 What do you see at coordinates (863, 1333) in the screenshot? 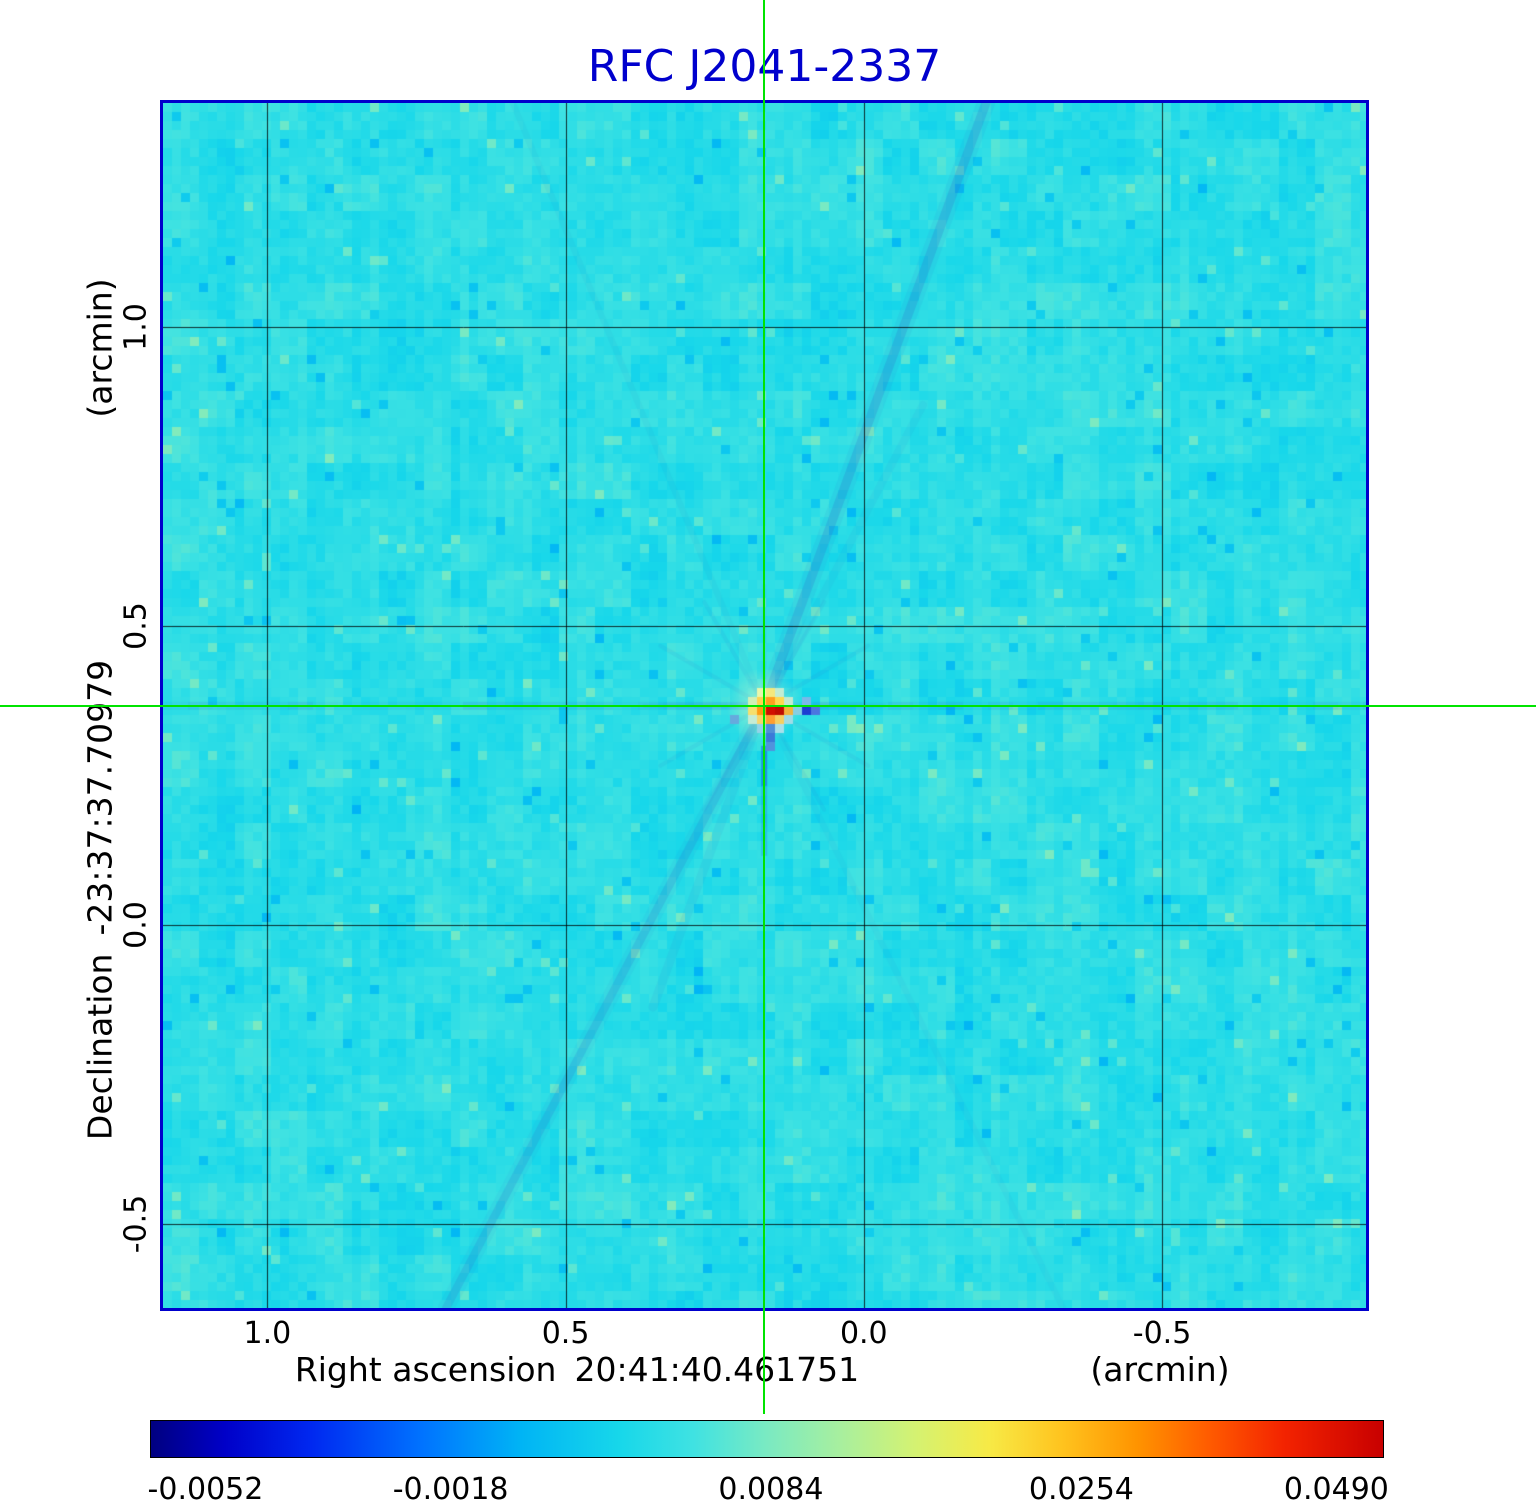
I see `x-tick-label: 0.0` at bounding box center [863, 1333].